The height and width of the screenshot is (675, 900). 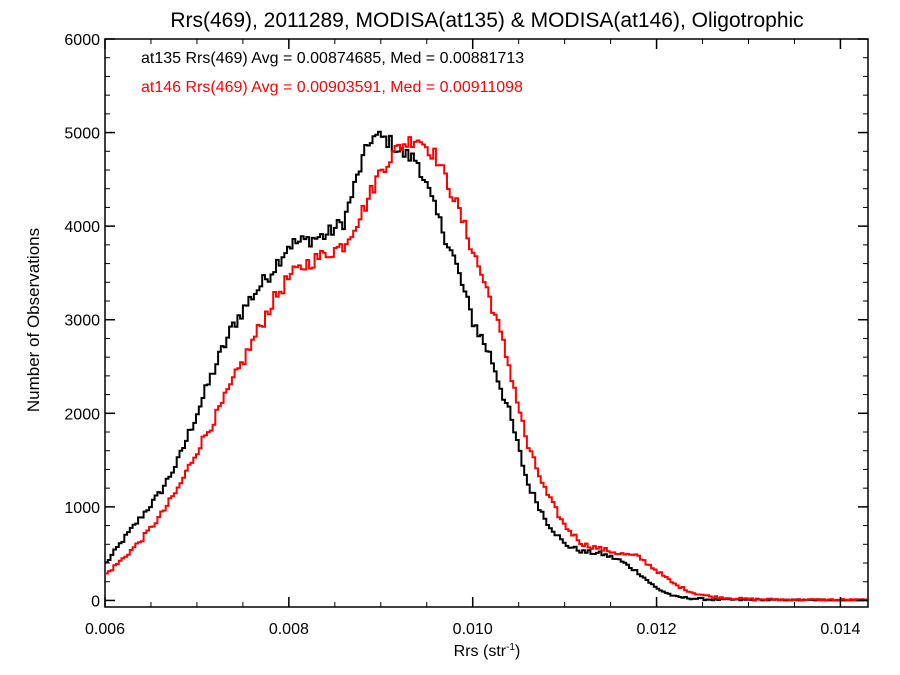 I want to click on y-tick-label: 0, so click(x=95, y=601).